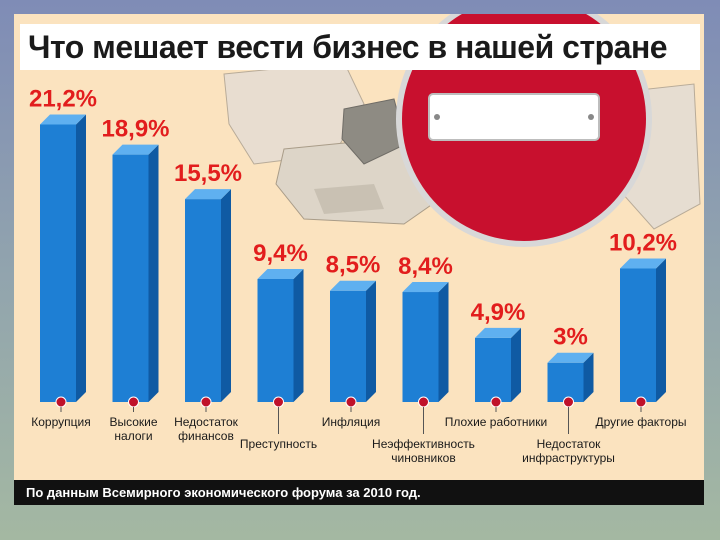 This screenshot has width=720, height=540. What do you see at coordinates (60, 422) in the screenshot?
I see `category-label: Коррупция` at bounding box center [60, 422].